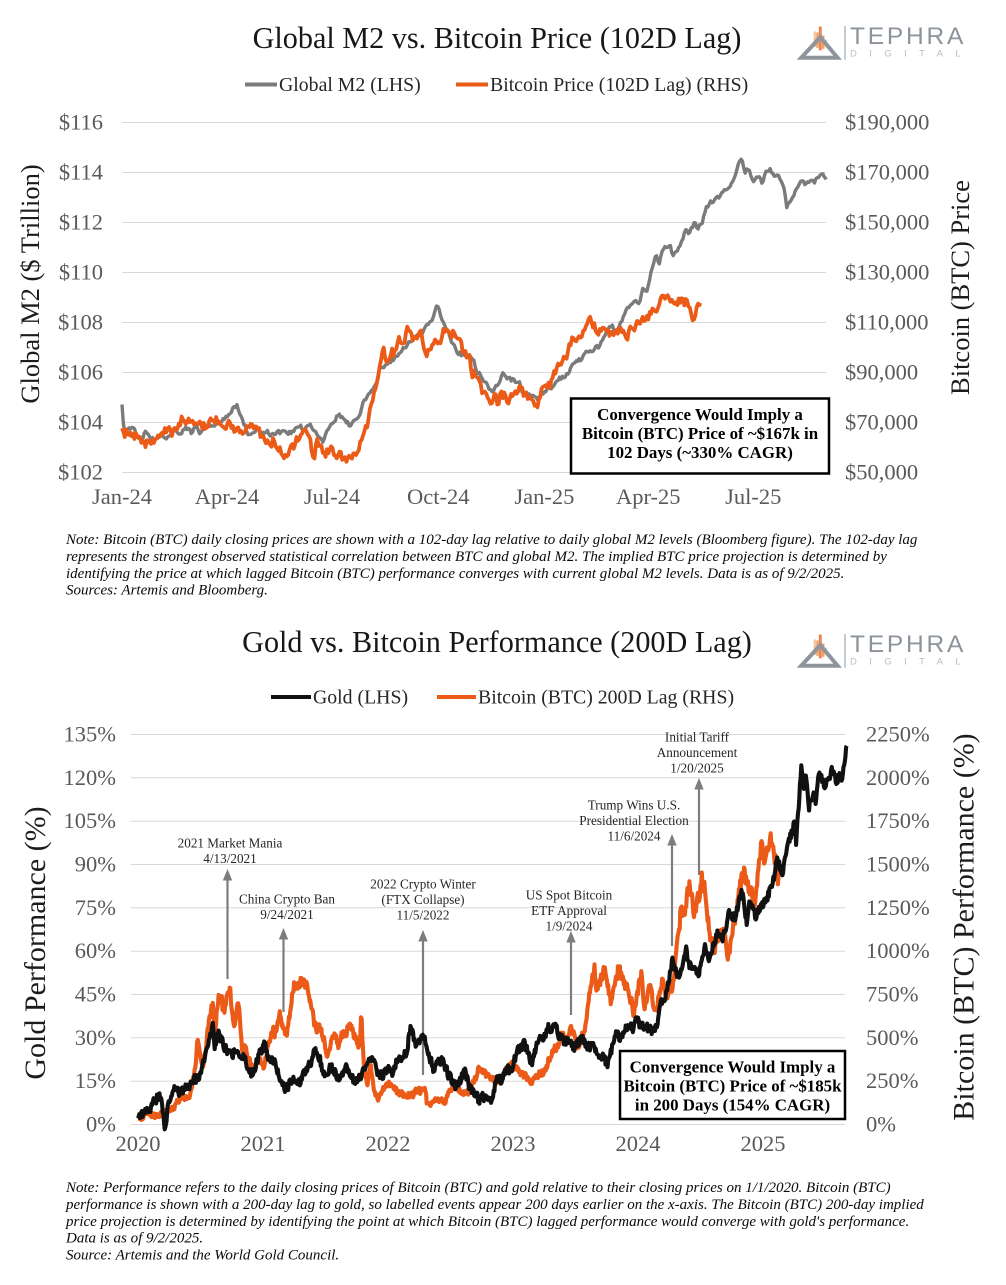 This screenshot has height=1285, width=1006. Describe the element at coordinates (134, 1239) in the screenshot. I see `svg-text: Data is as of 9/2/2025.` at that location.